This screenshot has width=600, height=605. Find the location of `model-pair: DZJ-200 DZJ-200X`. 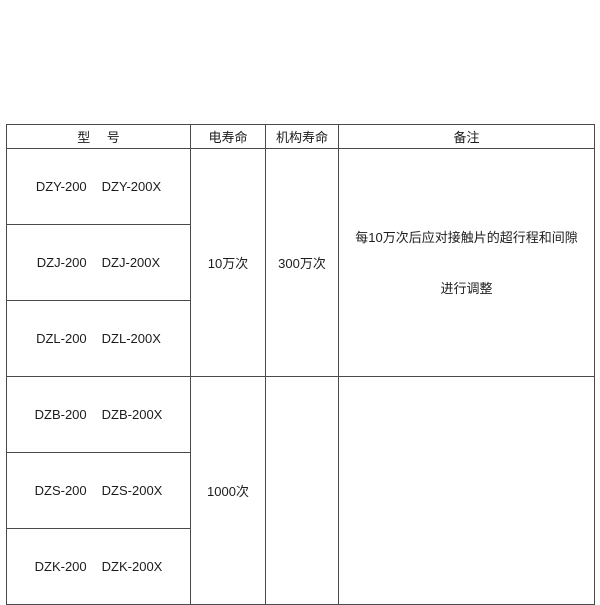

model-pair: DZJ-200 DZJ-200X is located at coordinates (98, 262).